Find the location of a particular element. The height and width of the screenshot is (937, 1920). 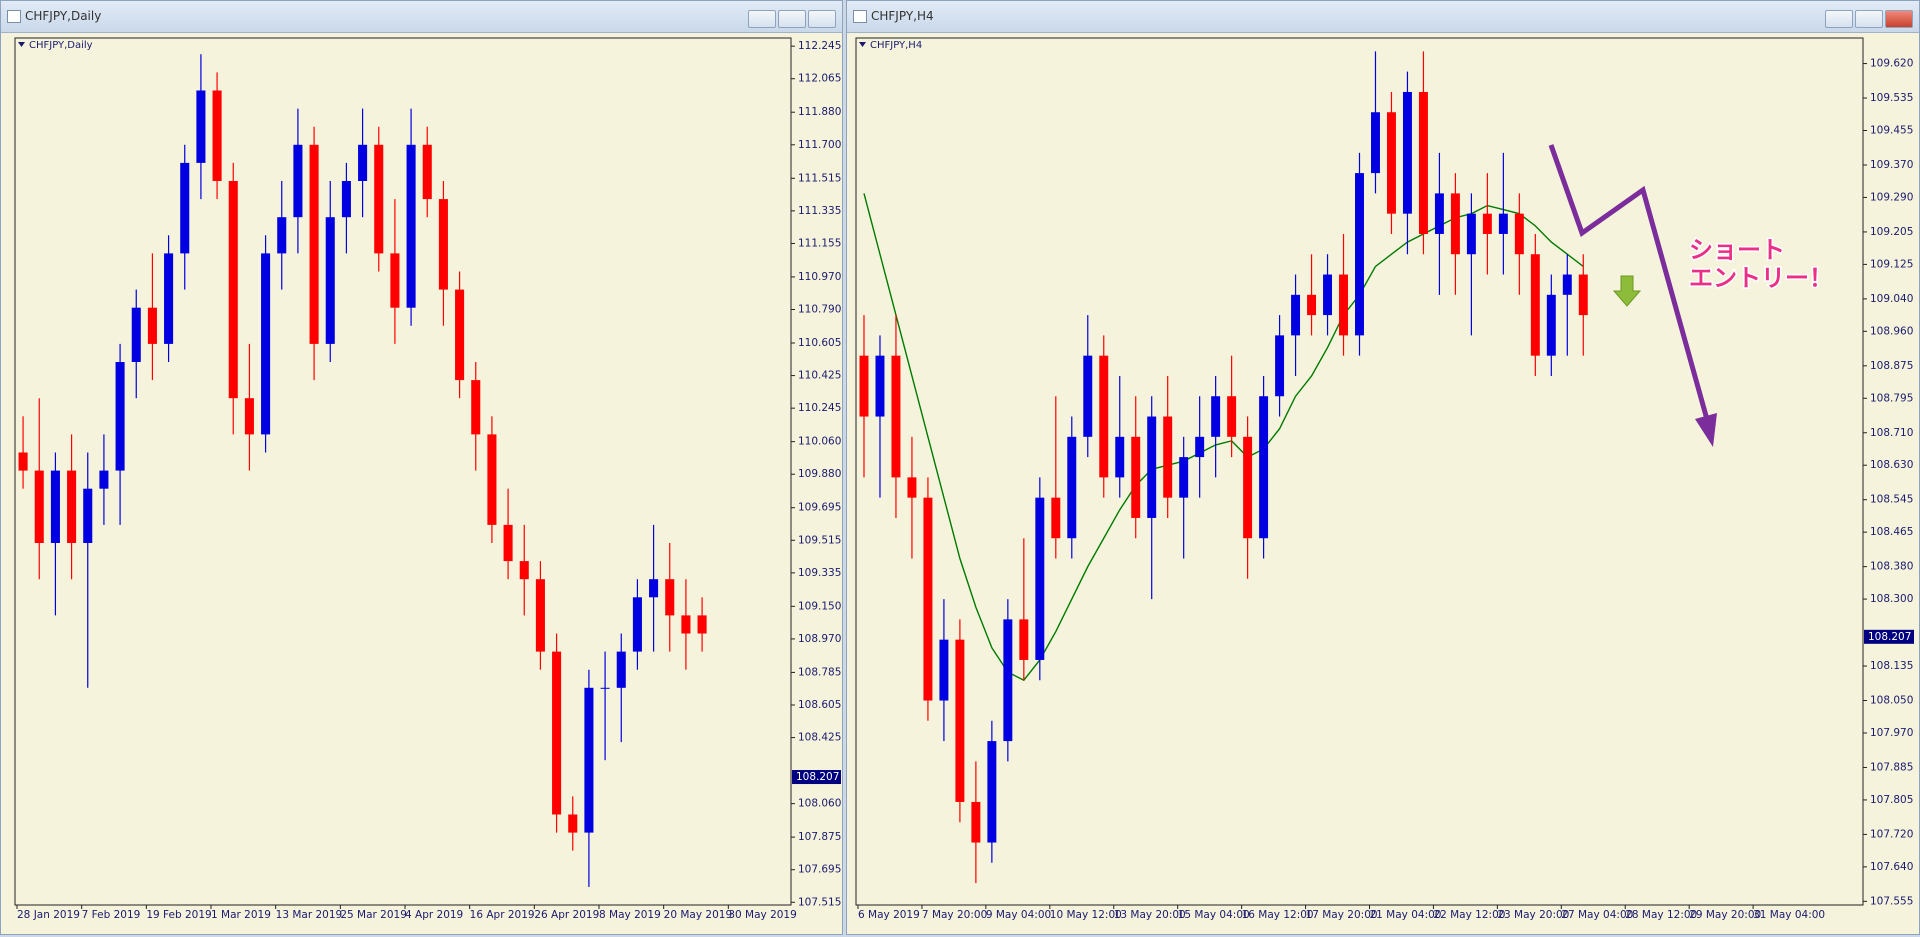

y-tick-label: 108.875 is located at coordinates (1891, 366).